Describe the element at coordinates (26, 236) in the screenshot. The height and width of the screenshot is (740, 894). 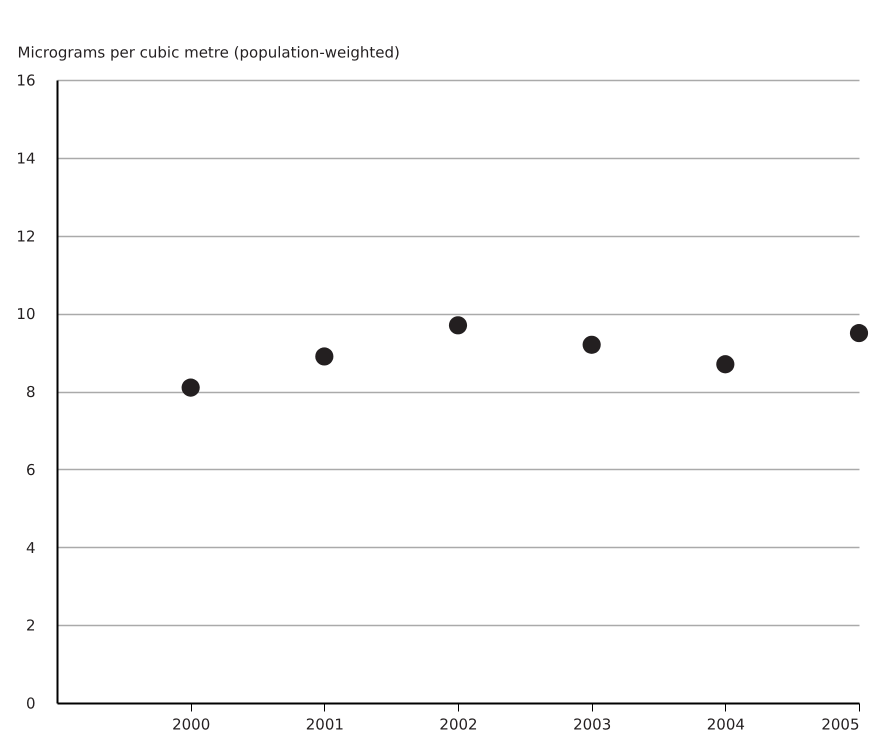
I see `y-tick-label: 12` at that location.